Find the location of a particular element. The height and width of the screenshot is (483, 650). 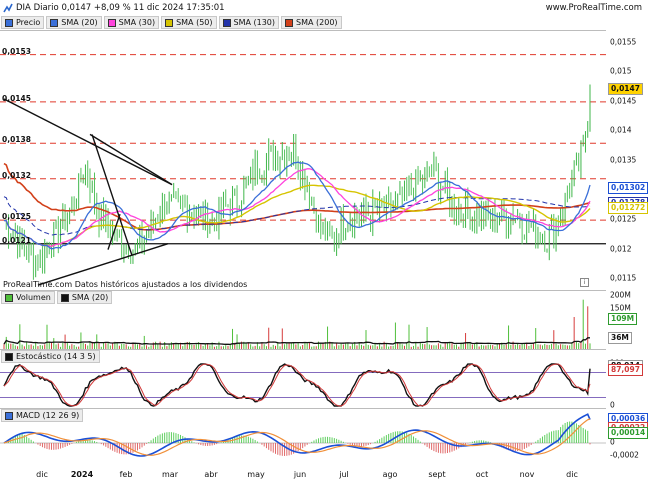

macd-axis-tick: -0,0002 is located at coordinates (624, 455).